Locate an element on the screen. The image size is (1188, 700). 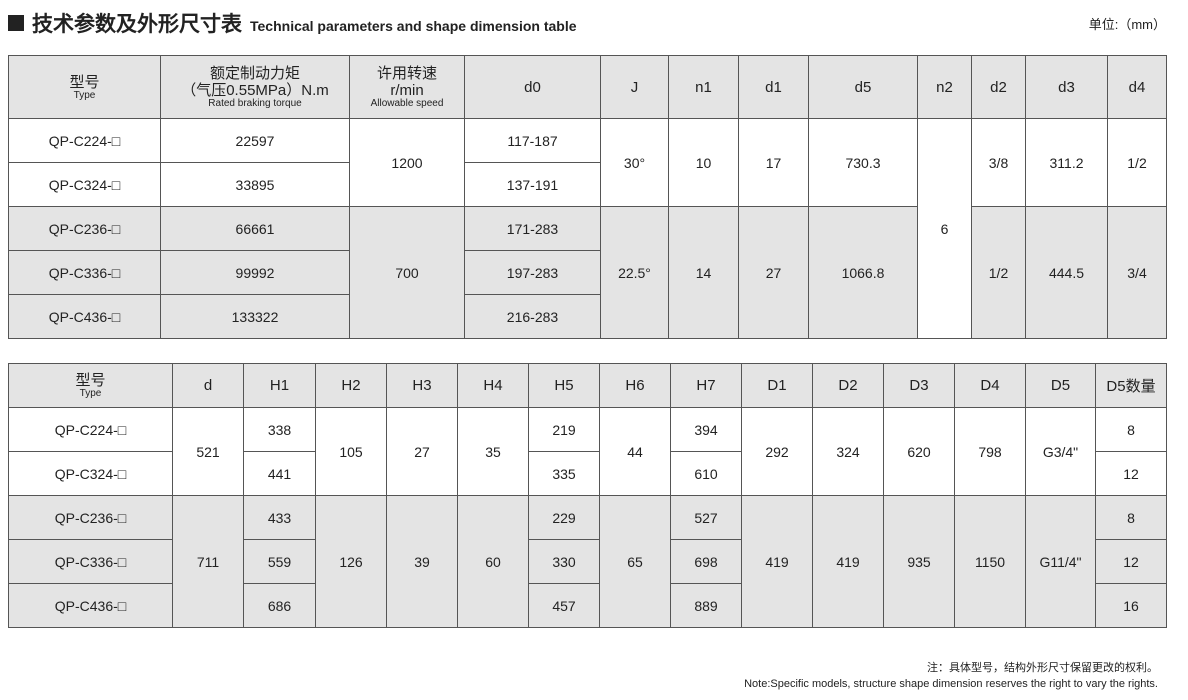
d4-cell: 3/4 is located at coordinates (1137, 272).